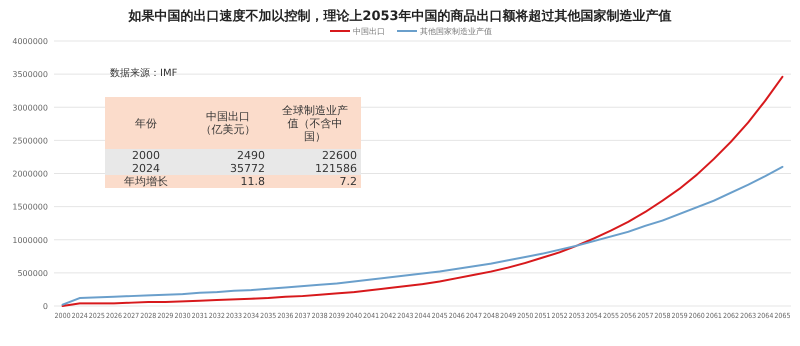 This screenshot has height=346, width=800. Describe the element at coordinates (315, 181) in the screenshot. I see `picture-table: 7.2` at that location.